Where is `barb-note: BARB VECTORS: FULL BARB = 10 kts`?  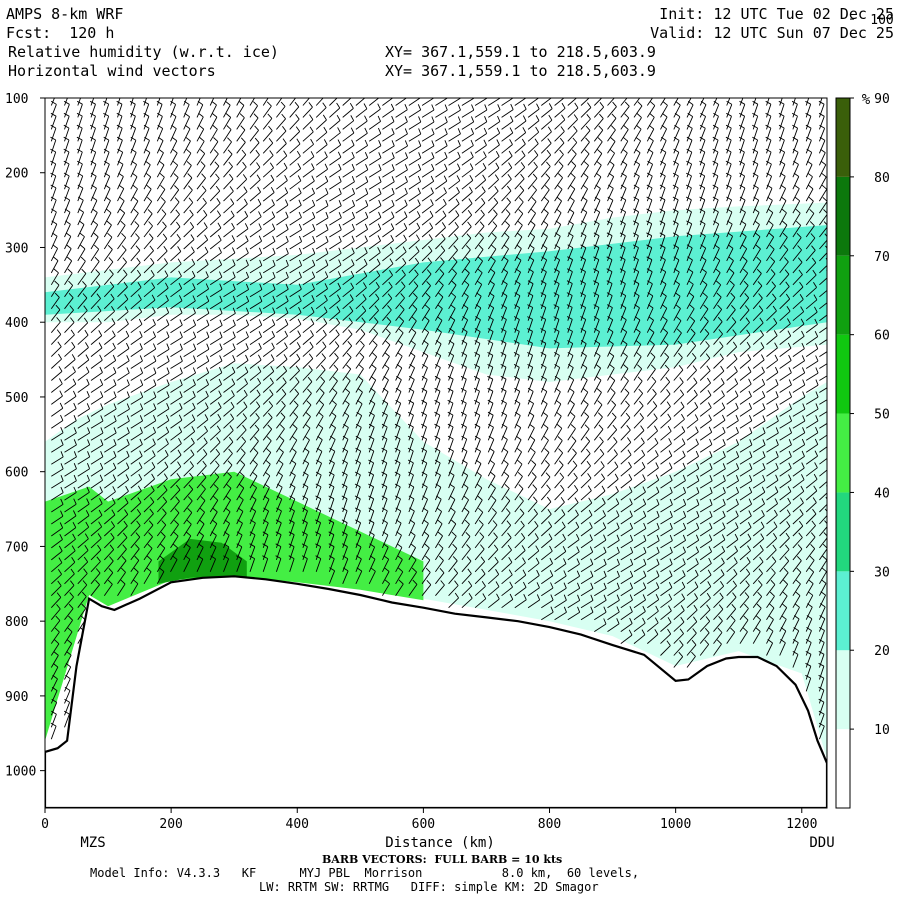
barb-note: BARB VECTORS: FULL BARB = 10 kts is located at coordinates (442, 859).